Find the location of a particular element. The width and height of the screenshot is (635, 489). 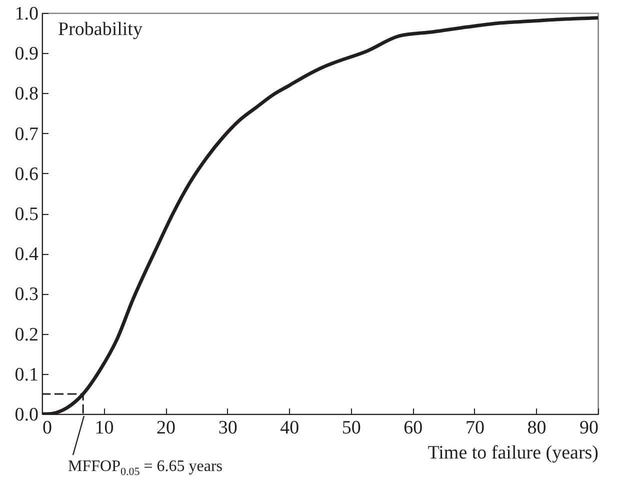

y-tick-label: 0.5 is located at coordinates (26, 214).